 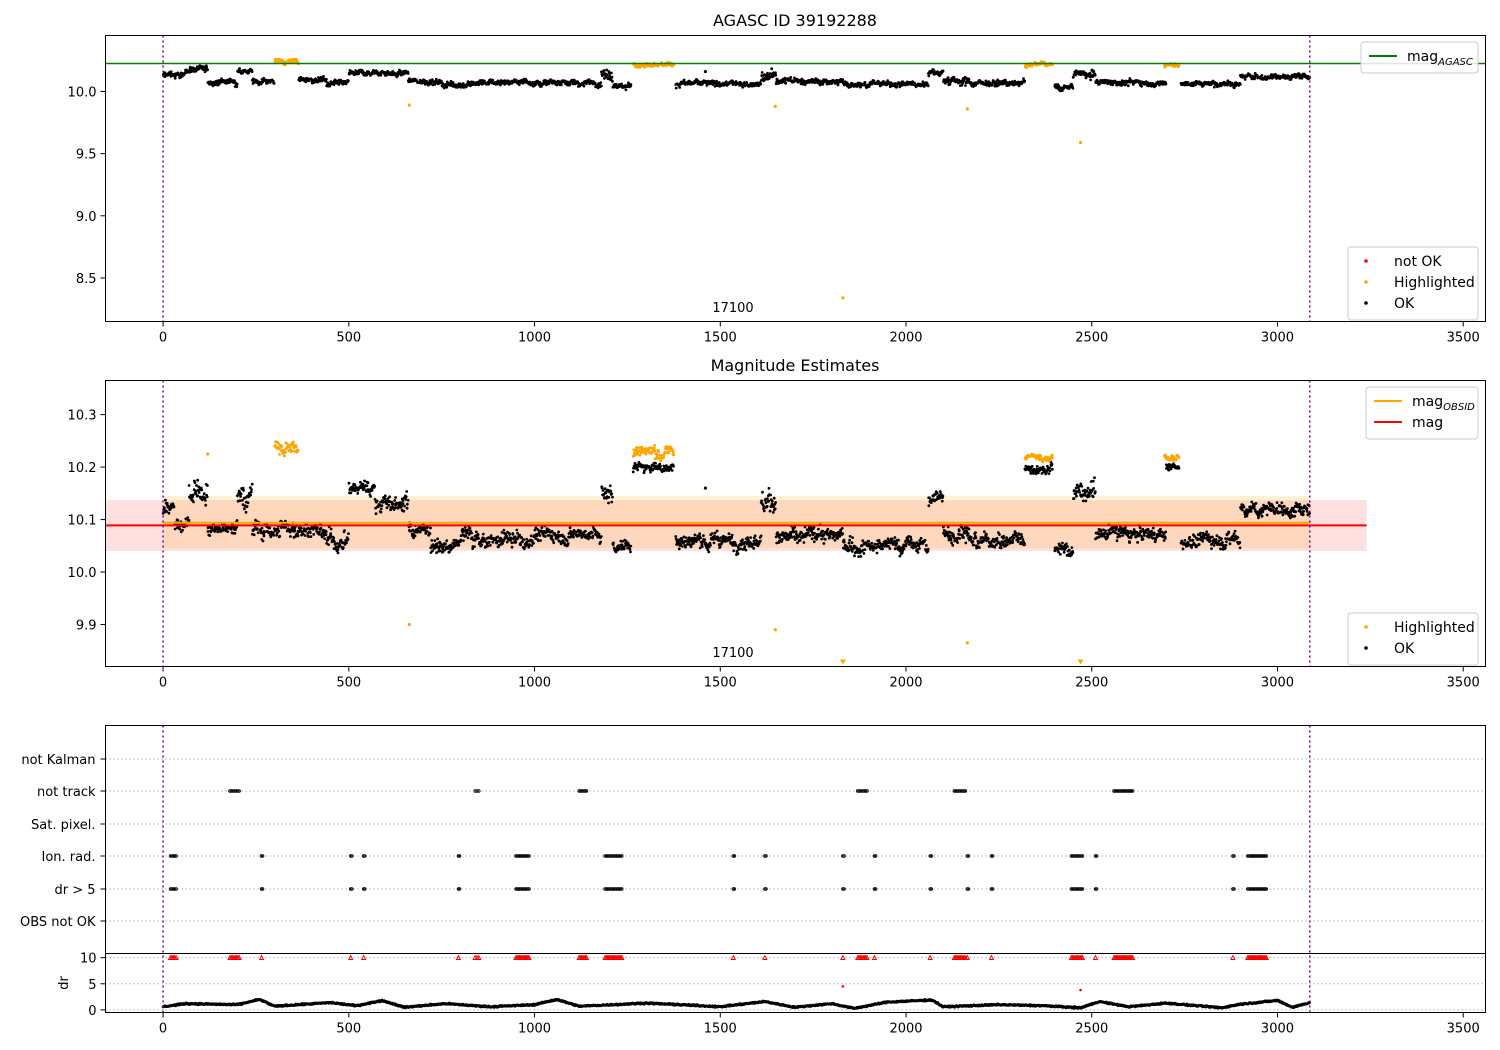 What do you see at coordinates (1277, 338) in the screenshot?
I see `x-tick-label: 3000` at bounding box center [1277, 338].